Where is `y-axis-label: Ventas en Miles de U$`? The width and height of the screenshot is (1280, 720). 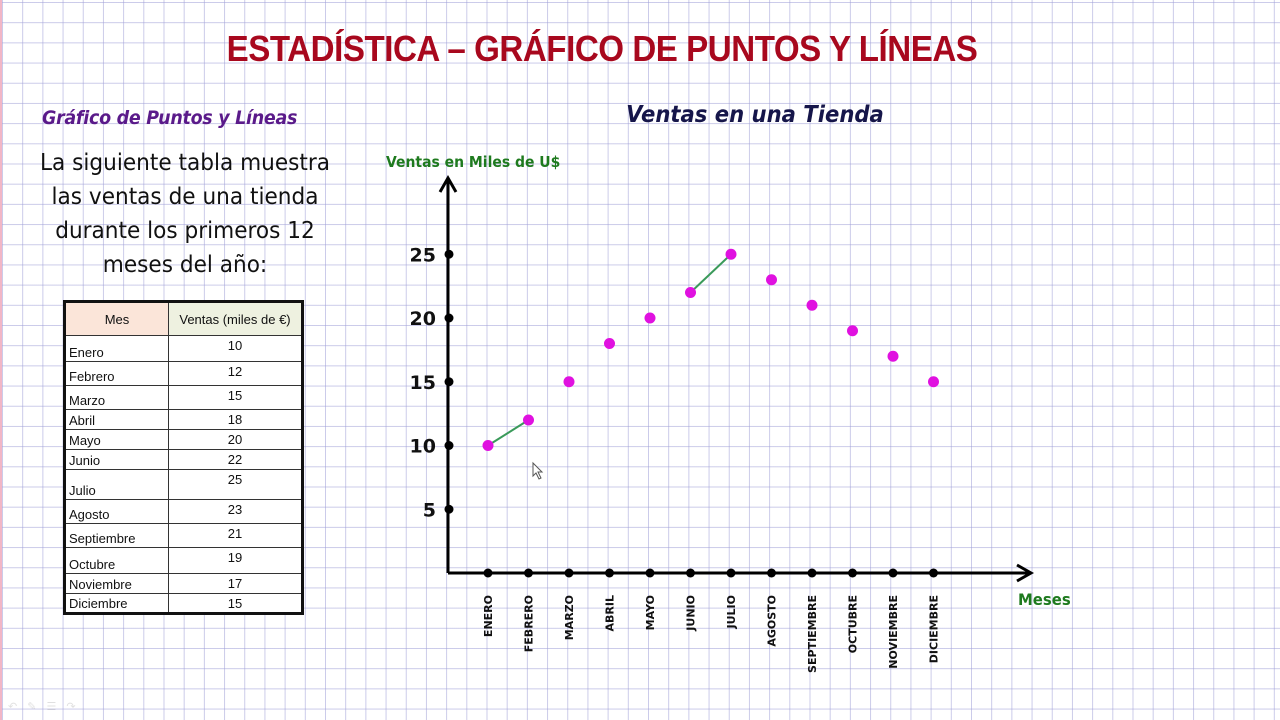 y-axis-label: Ventas en Miles de U$ is located at coordinates (473, 162).